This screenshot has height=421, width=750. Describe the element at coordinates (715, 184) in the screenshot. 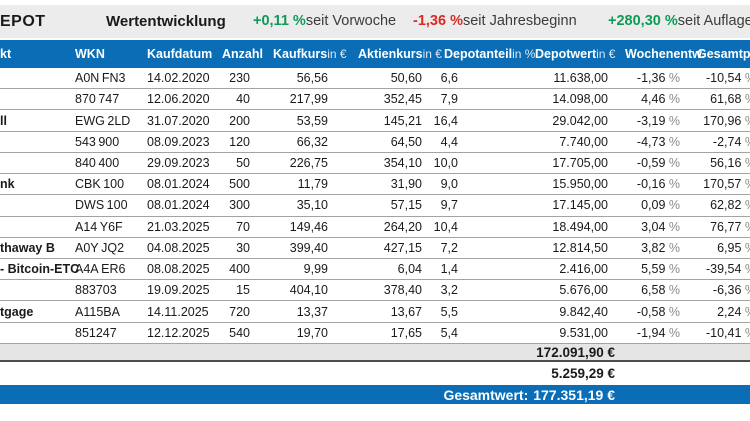

I see `cell-gesamtperf: 170,57 %` at that location.